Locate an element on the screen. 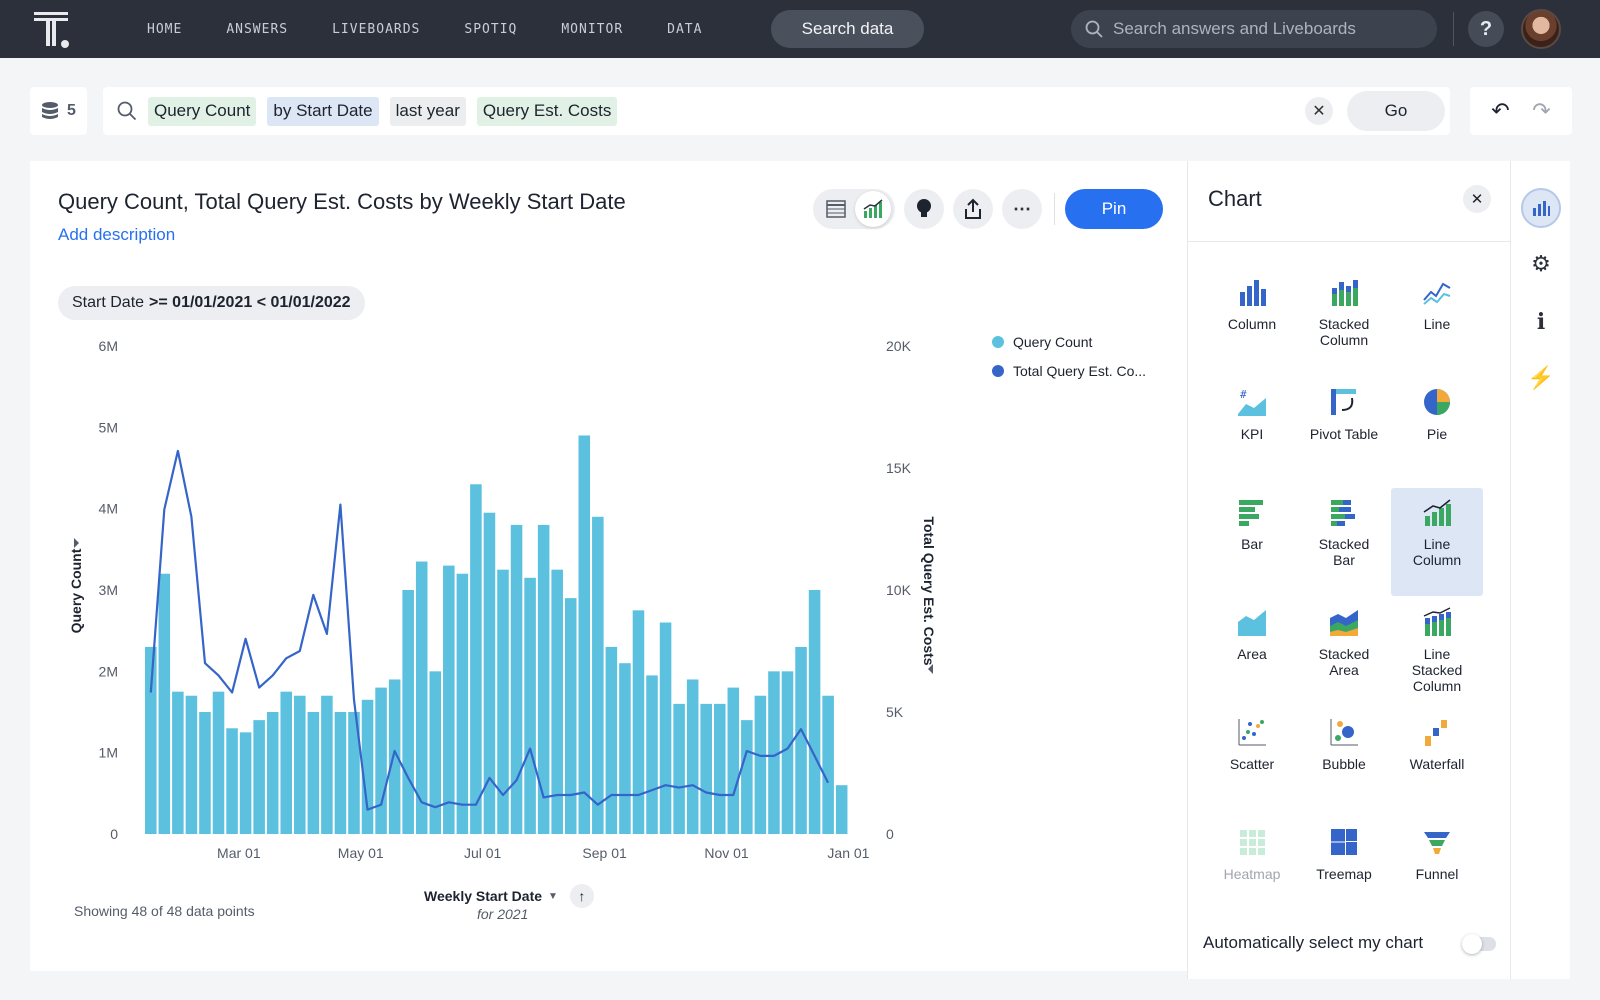  scatter-chart-icon is located at coordinates (1252, 732).